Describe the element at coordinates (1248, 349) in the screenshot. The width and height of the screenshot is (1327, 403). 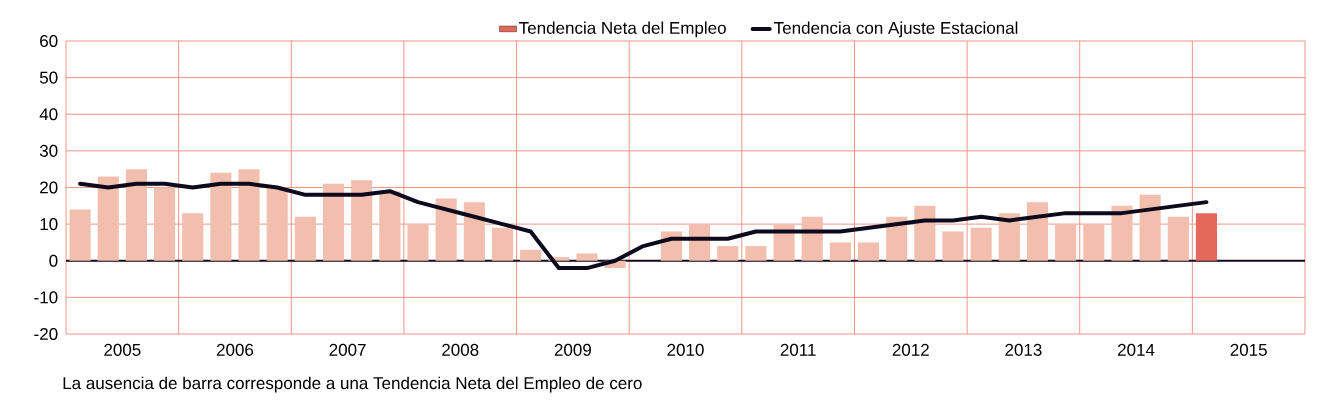
I see `x-tick-label: 2015` at that location.